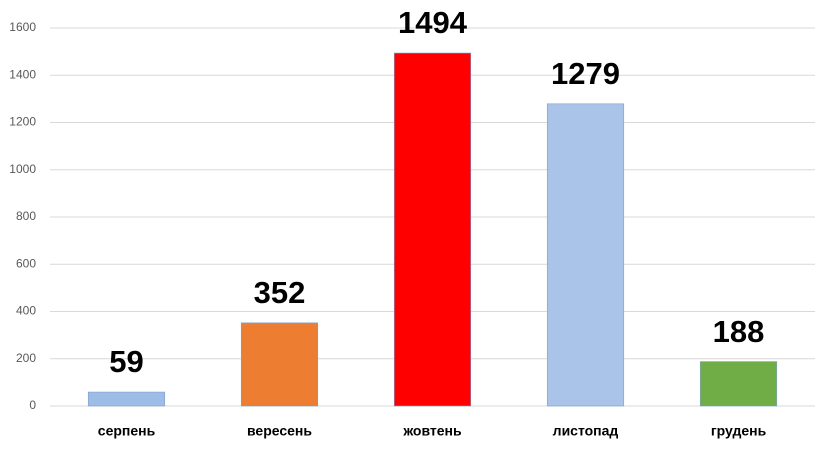 The image size is (828, 454). Describe the element at coordinates (26, 311) in the screenshot. I see `y-tick-label: 400` at that location.